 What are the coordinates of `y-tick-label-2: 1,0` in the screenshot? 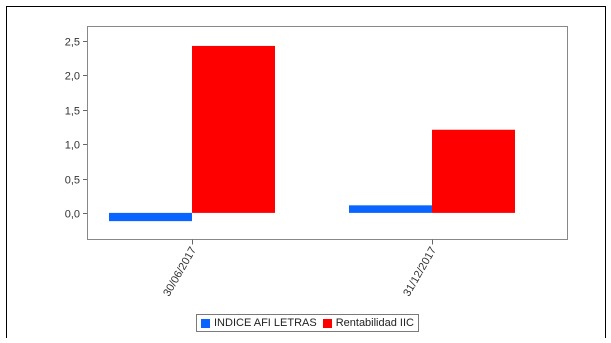 It's located at (72, 146).